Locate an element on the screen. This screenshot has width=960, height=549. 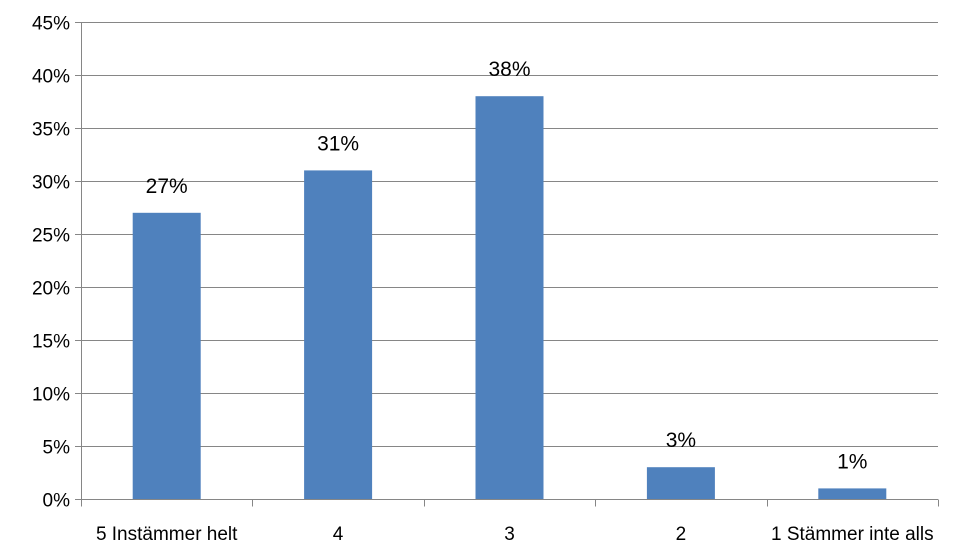
data-label: 31% is located at coordinates (338, 143).